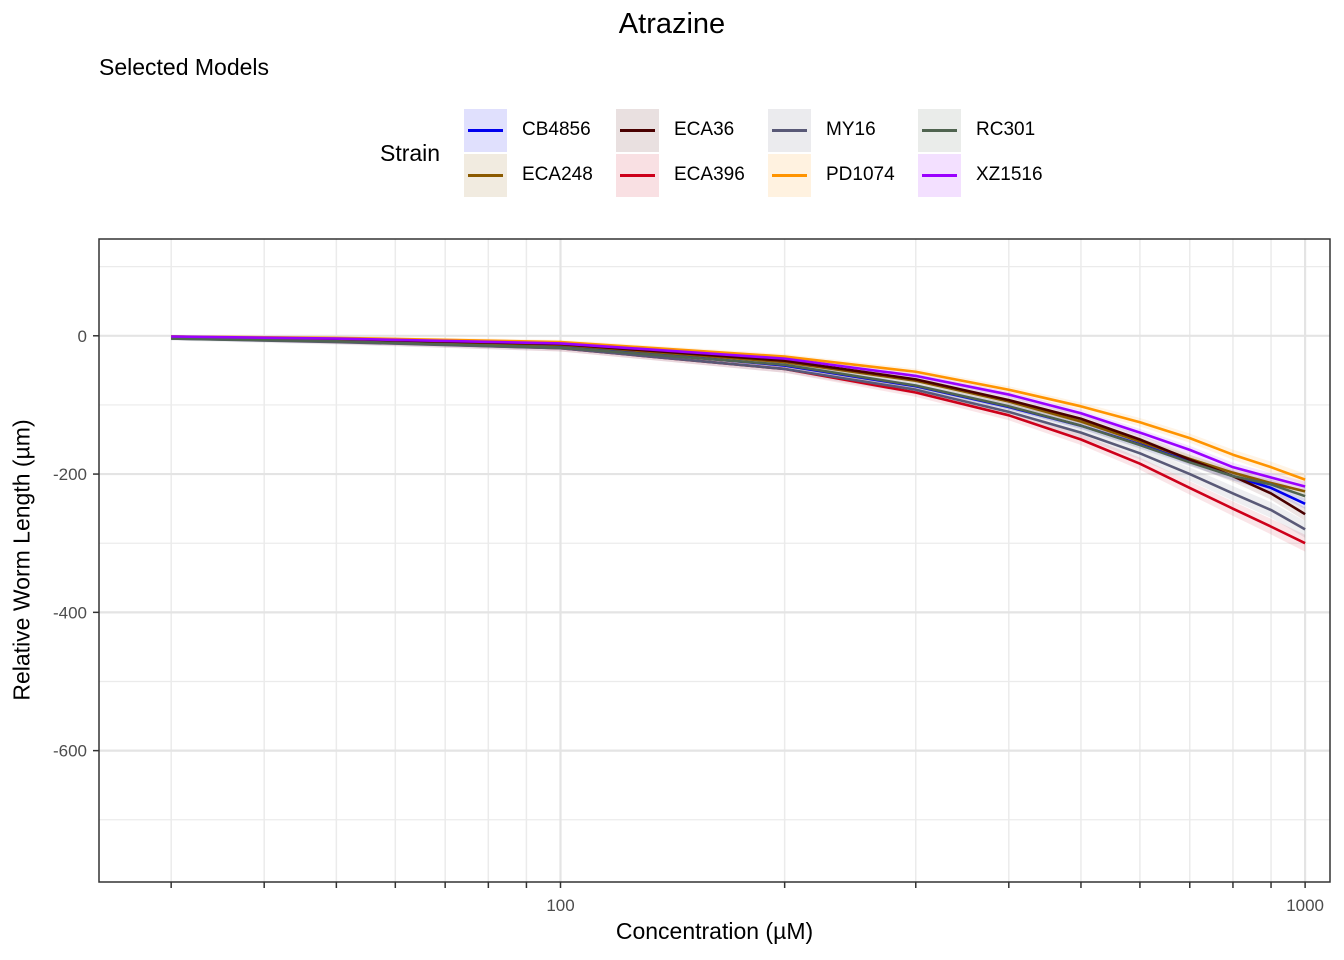  What do you see at coordinates (70, 474) in the screenshot?
I see `y-tick-label: -200` at bounding box center [70, 474].